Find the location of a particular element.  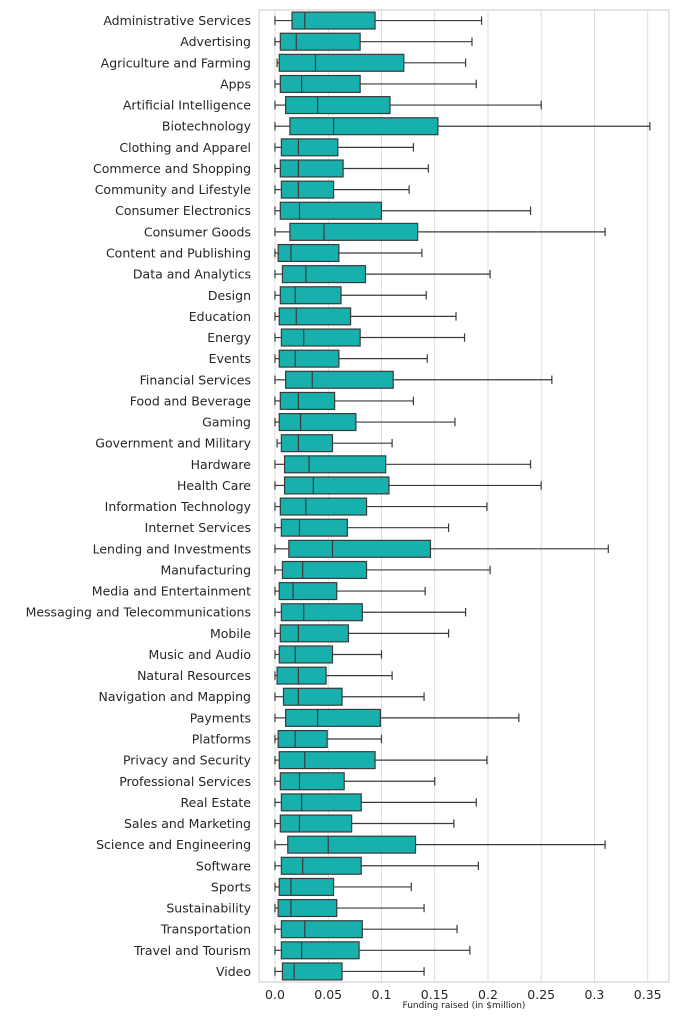

category-label: Design is located at coordinates (229, 295).